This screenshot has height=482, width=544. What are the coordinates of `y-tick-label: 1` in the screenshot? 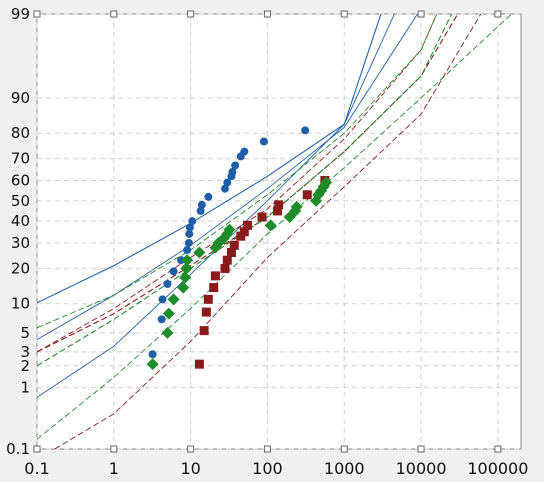 It's located at (25, 388).